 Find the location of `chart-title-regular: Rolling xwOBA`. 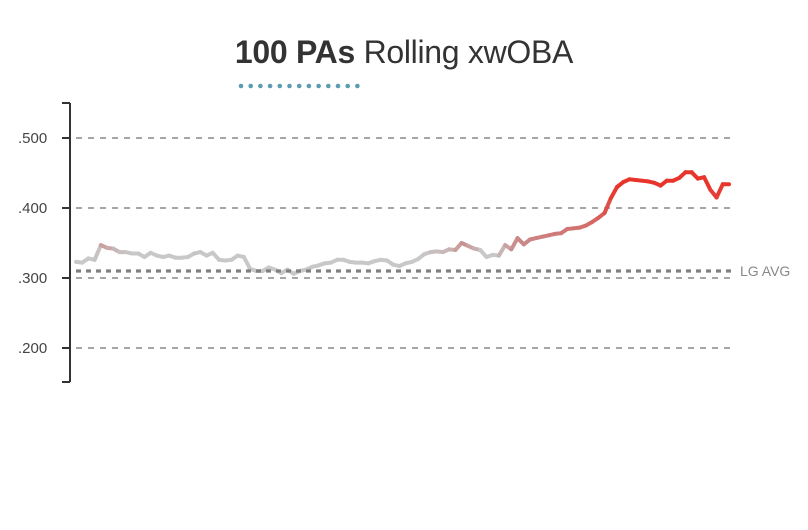

chart-title-regular: Rolling xwOBA is located at coordinates (468, 52).